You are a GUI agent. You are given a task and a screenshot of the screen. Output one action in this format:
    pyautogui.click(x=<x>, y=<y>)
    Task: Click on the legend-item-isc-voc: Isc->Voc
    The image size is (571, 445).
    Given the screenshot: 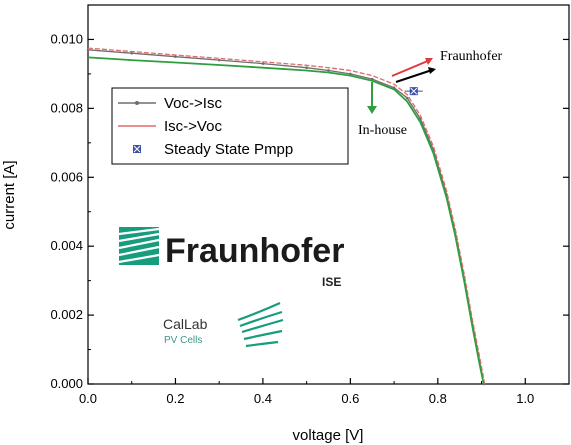 What is the action you would take?
    pyautogui.click(x=170, y=126)
    